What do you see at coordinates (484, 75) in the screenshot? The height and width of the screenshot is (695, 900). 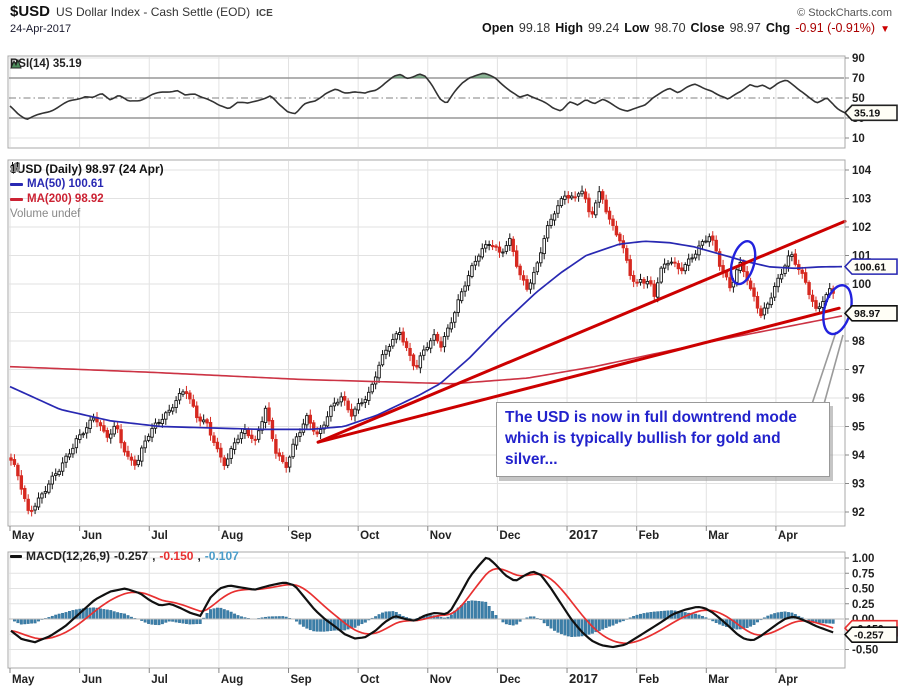 I see `rsi-fill-segment` at bounding box center [484, 75].